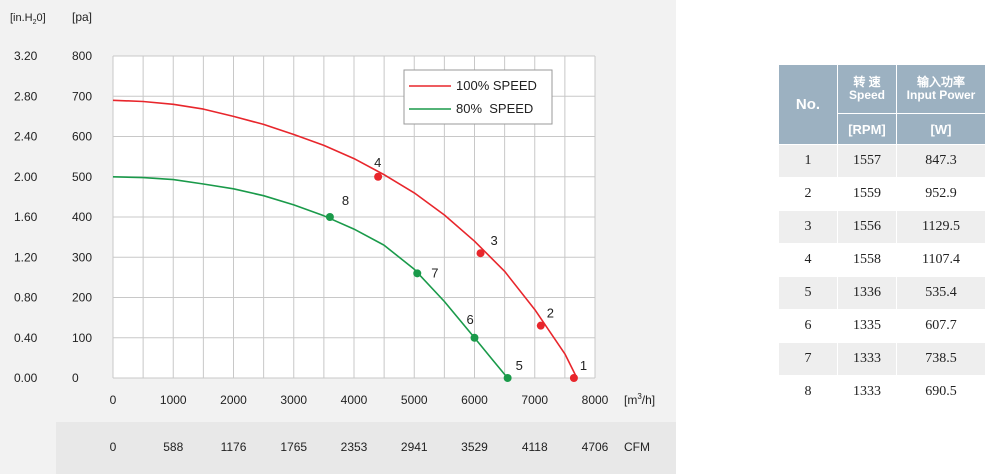 The height and width of the screenshot is (474, 988). Describe the element at coordinates (82, 56) in the screenshot. I see `y-tick-label-pa: 800` at that location.